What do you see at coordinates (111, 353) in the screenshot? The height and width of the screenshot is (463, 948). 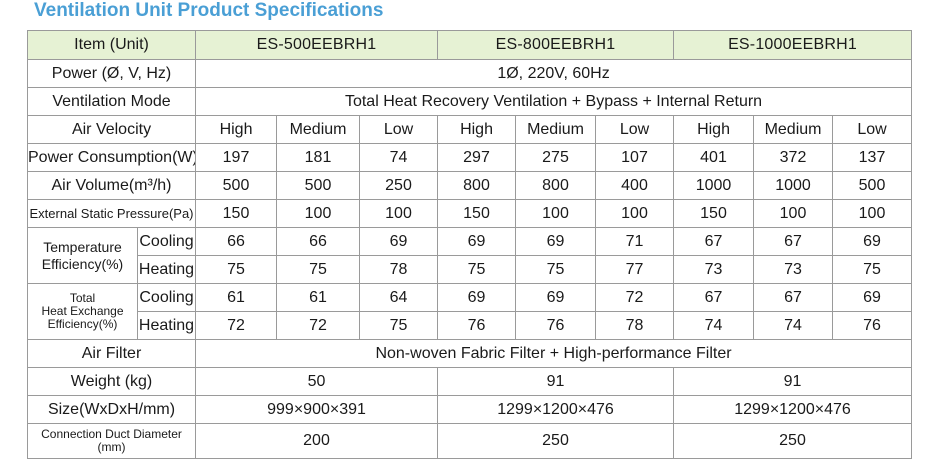 I see `row-label-air-filter: Air Filter` at bounding box center [111, 353].